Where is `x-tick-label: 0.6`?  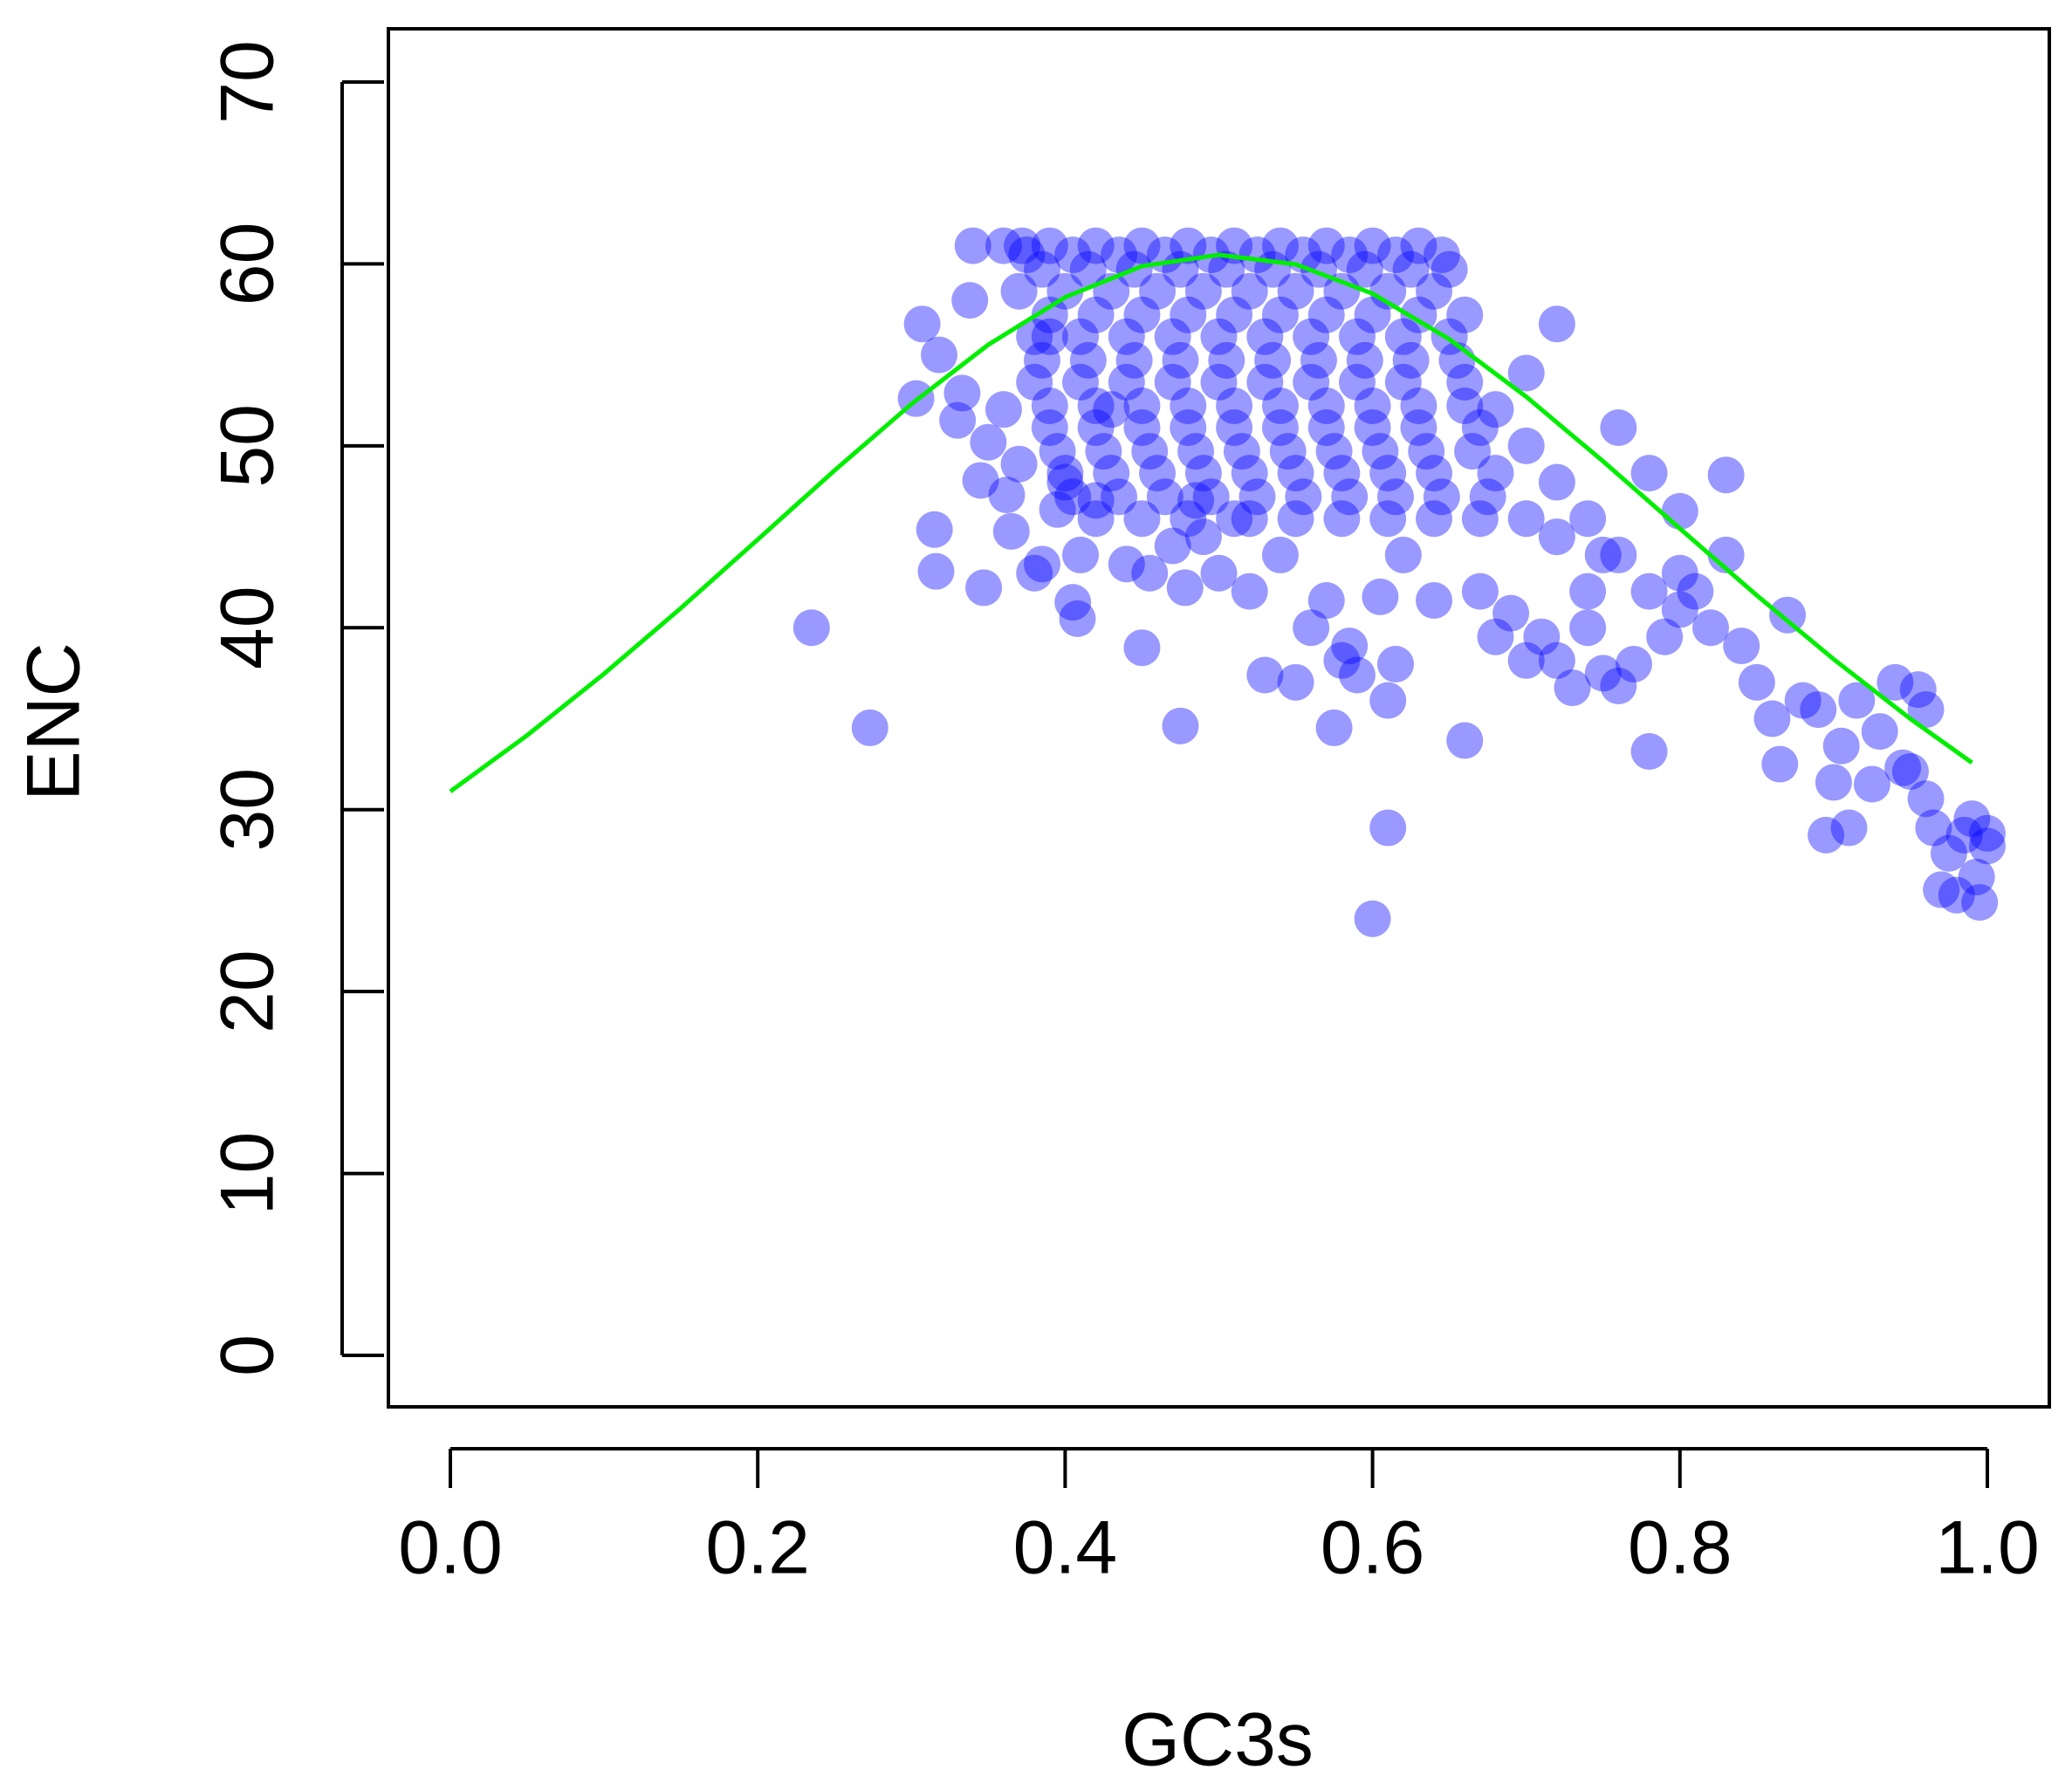 x-tick-label: 0.6 is located at coordinates (1373, 1548).